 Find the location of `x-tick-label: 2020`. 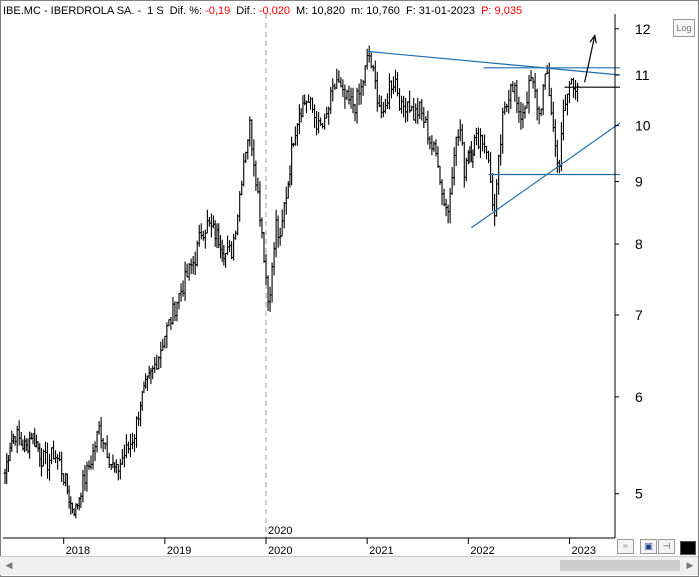

x-tick-label: 2020 is located at coordinates (280, 550).